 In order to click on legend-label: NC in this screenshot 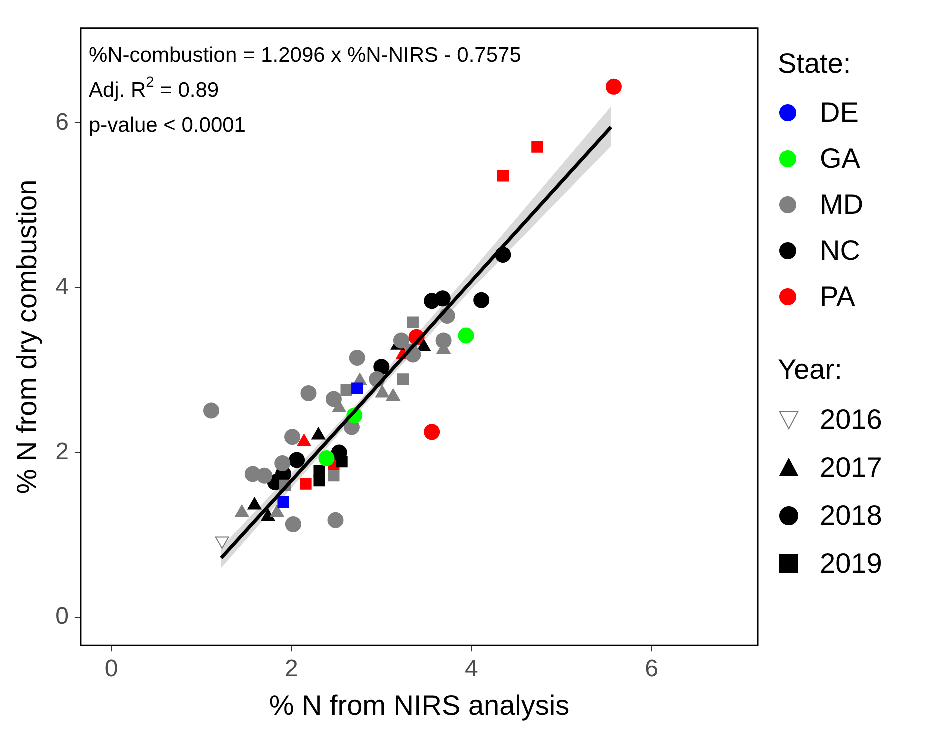, I will do `click(840, 251)`.